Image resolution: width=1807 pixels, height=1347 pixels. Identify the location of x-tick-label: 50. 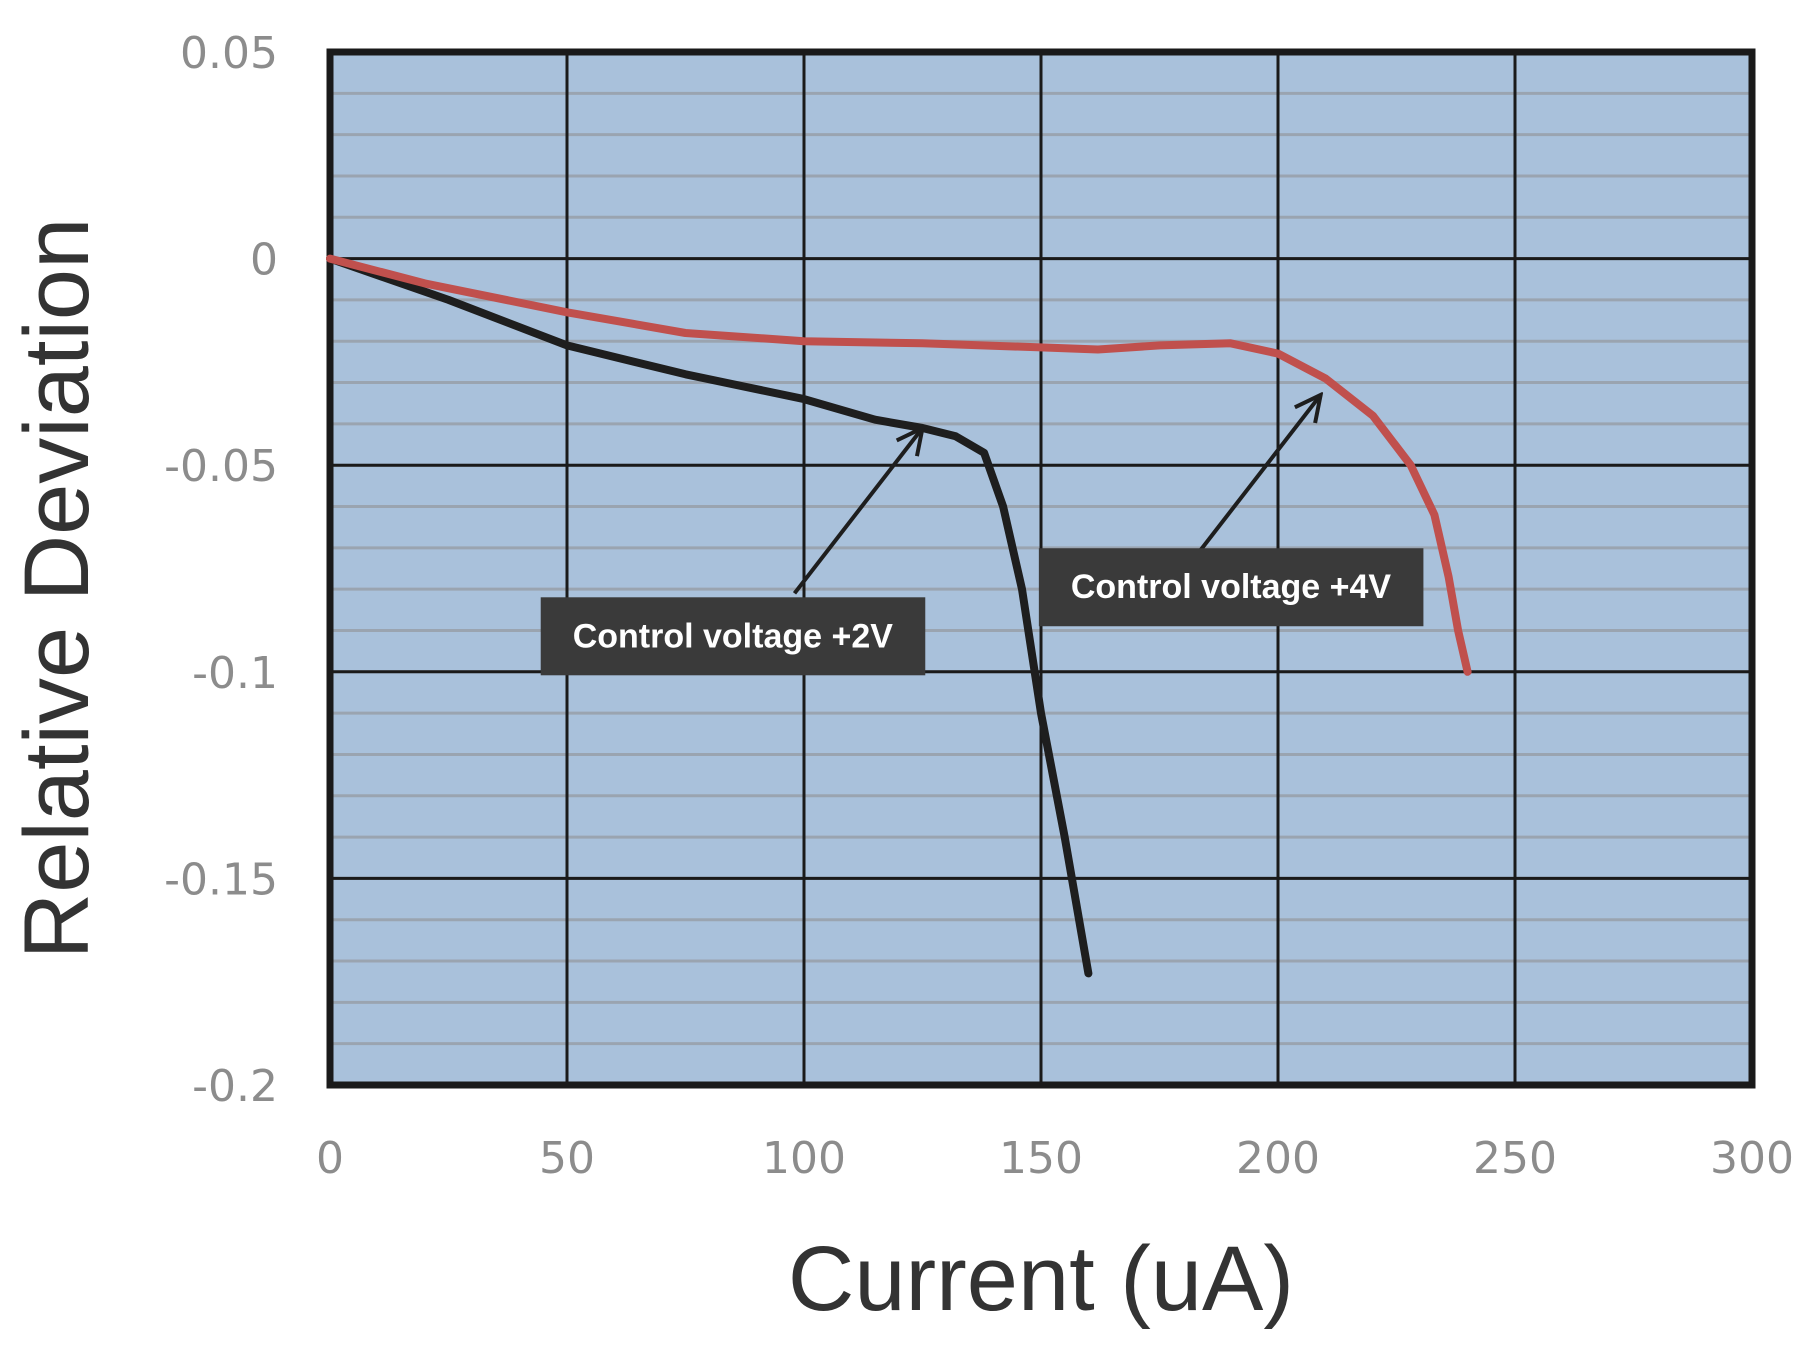
(567, 1158).